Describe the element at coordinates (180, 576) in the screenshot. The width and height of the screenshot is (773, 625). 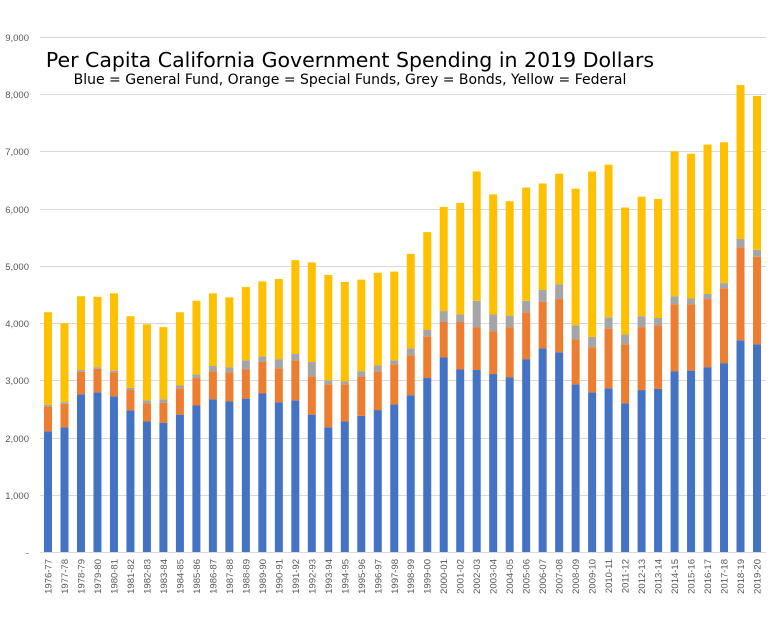
I see `x-tick-label: 1984-85` at that location.